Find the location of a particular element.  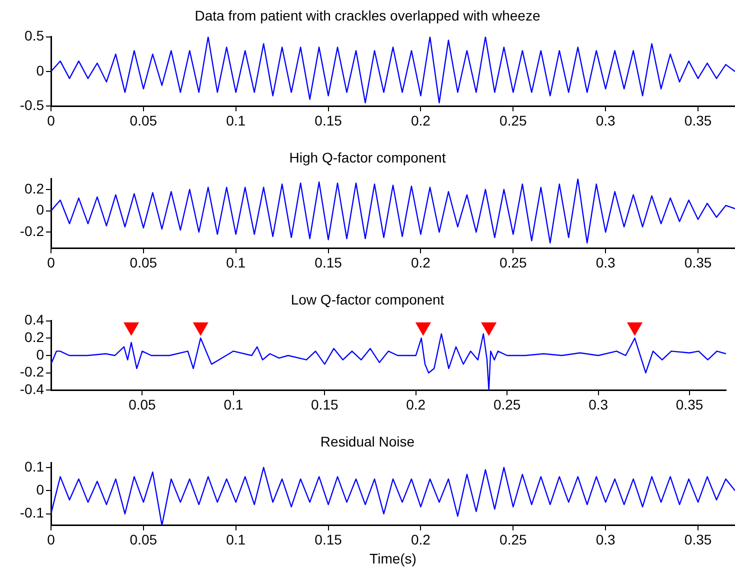

y-tick-label: 0.4 is located at coordinates (34, 320).